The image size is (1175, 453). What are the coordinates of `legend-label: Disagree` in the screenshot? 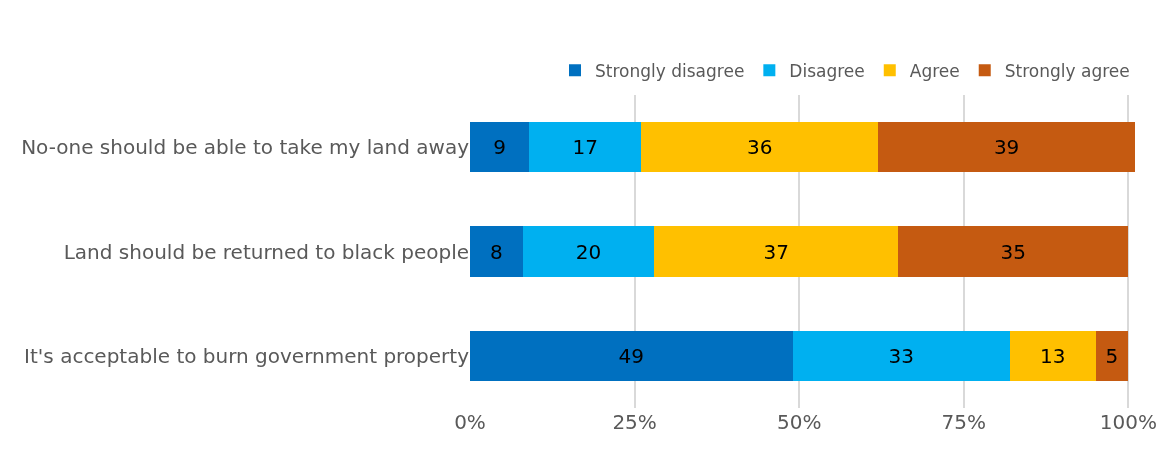 It's located at (827, 70).